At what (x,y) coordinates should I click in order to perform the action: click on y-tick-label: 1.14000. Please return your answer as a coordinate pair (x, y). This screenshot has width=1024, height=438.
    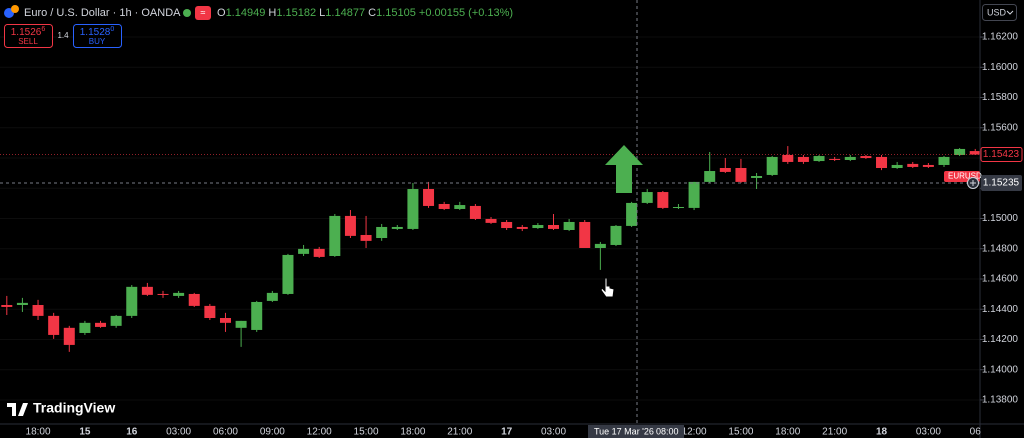
    Looking at the image, I should click on (1000, 369).